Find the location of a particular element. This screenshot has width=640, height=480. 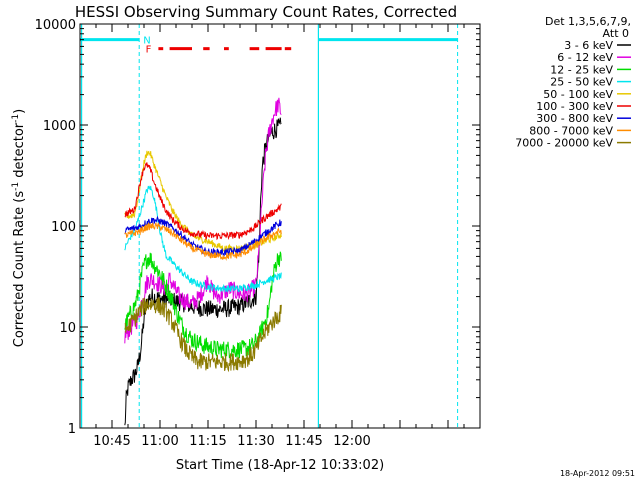

y-tick-label-4: 10000 is located at coordinates (55, 25).